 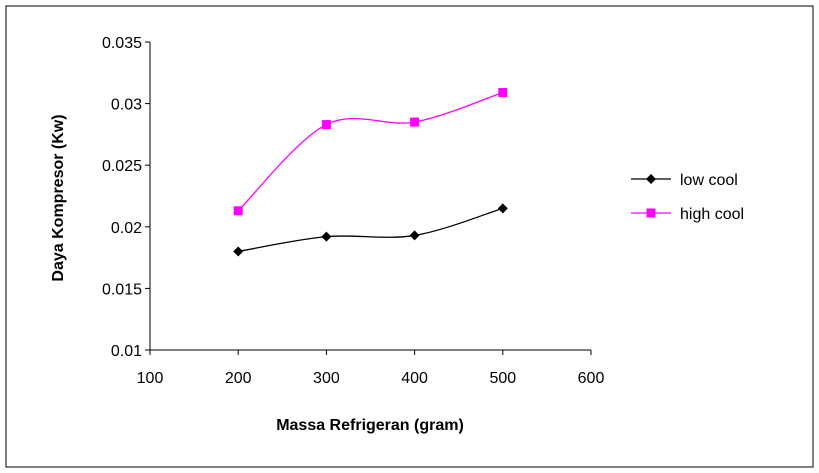 I want to click on legend: low cool high cool, so click(x=687, y=197).